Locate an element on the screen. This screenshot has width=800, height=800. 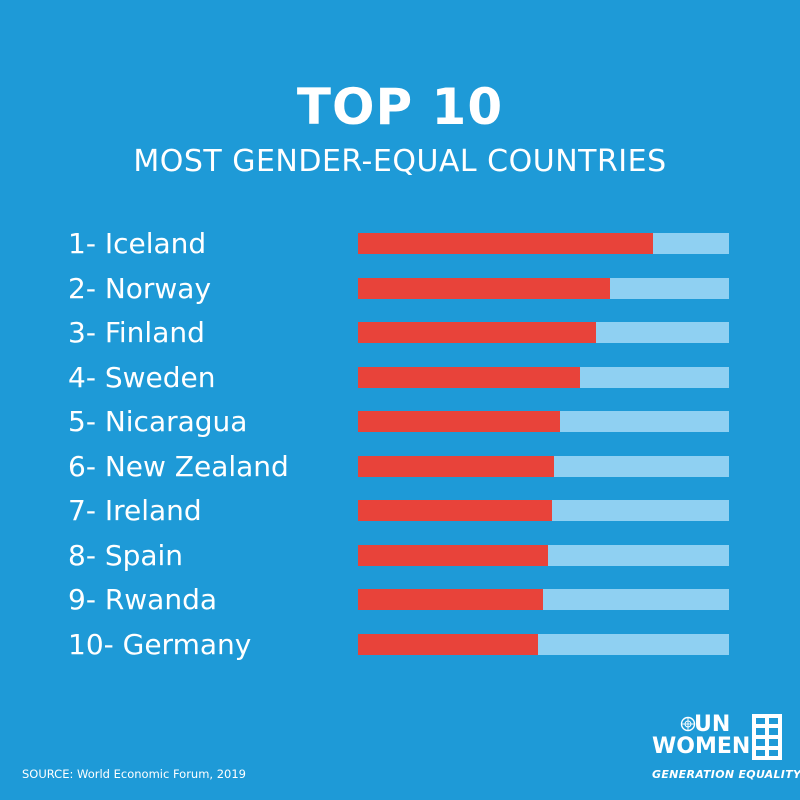
bar-row: 3- Finland is located at coordinates (403, 333).